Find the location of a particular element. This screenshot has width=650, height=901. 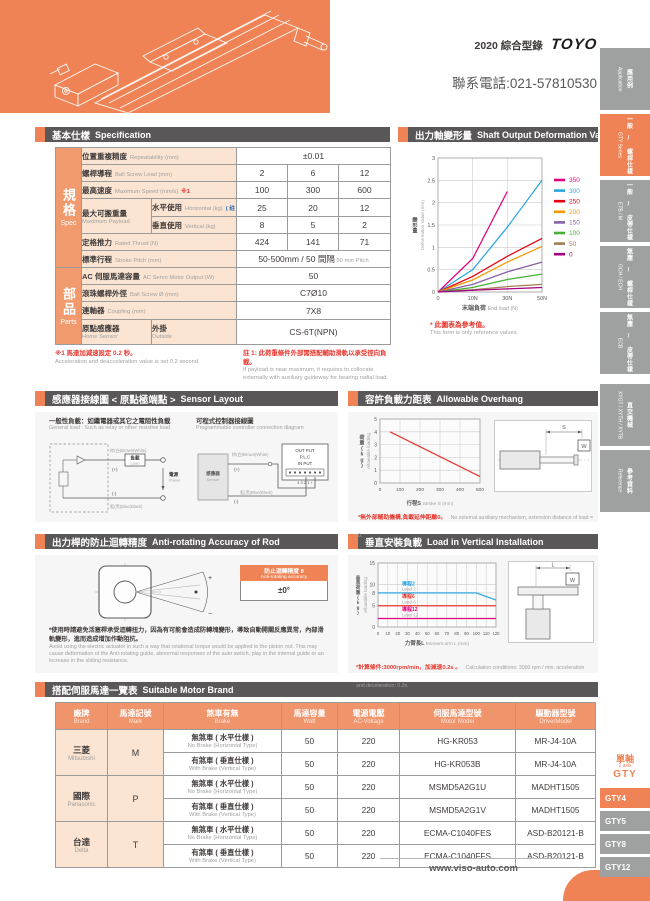

row-label: 連軸器 Coupling (mm) is located at coordinates (159, 310).